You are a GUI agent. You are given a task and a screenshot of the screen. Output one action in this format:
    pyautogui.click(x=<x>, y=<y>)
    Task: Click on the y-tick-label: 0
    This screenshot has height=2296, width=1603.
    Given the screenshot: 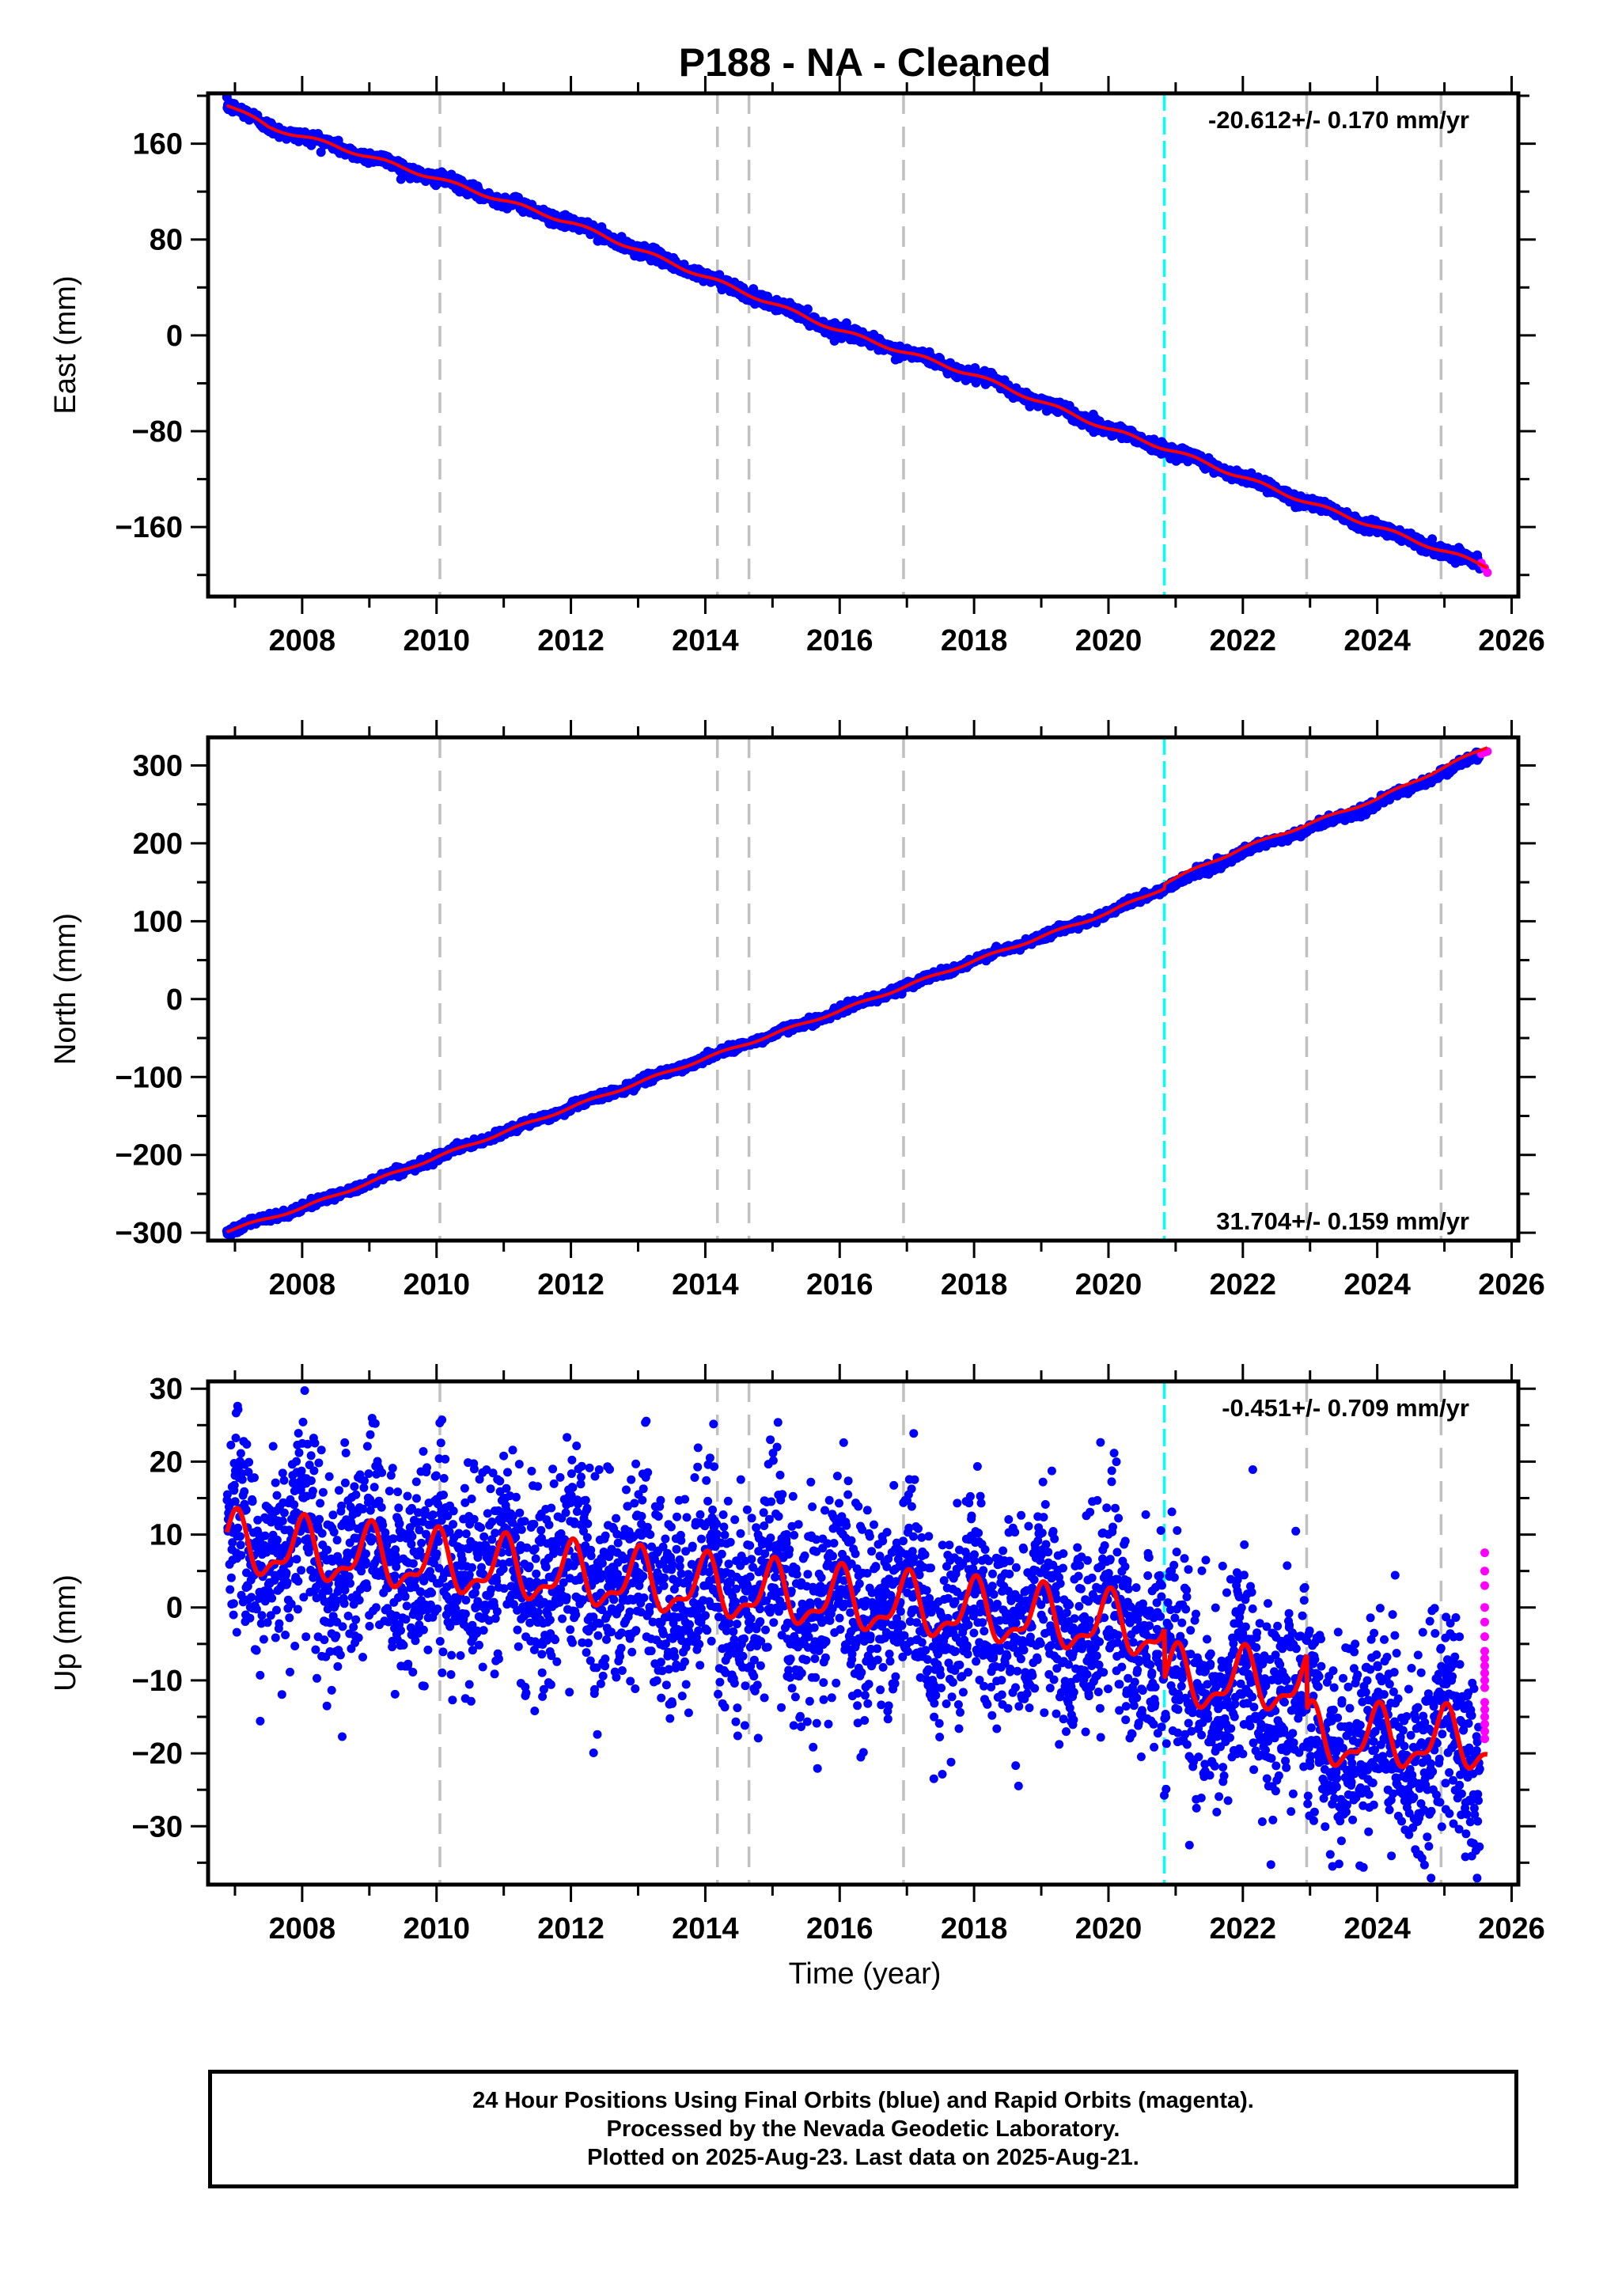 What is the action you would take?
    pyautogui.click(x=174, y=336)
    